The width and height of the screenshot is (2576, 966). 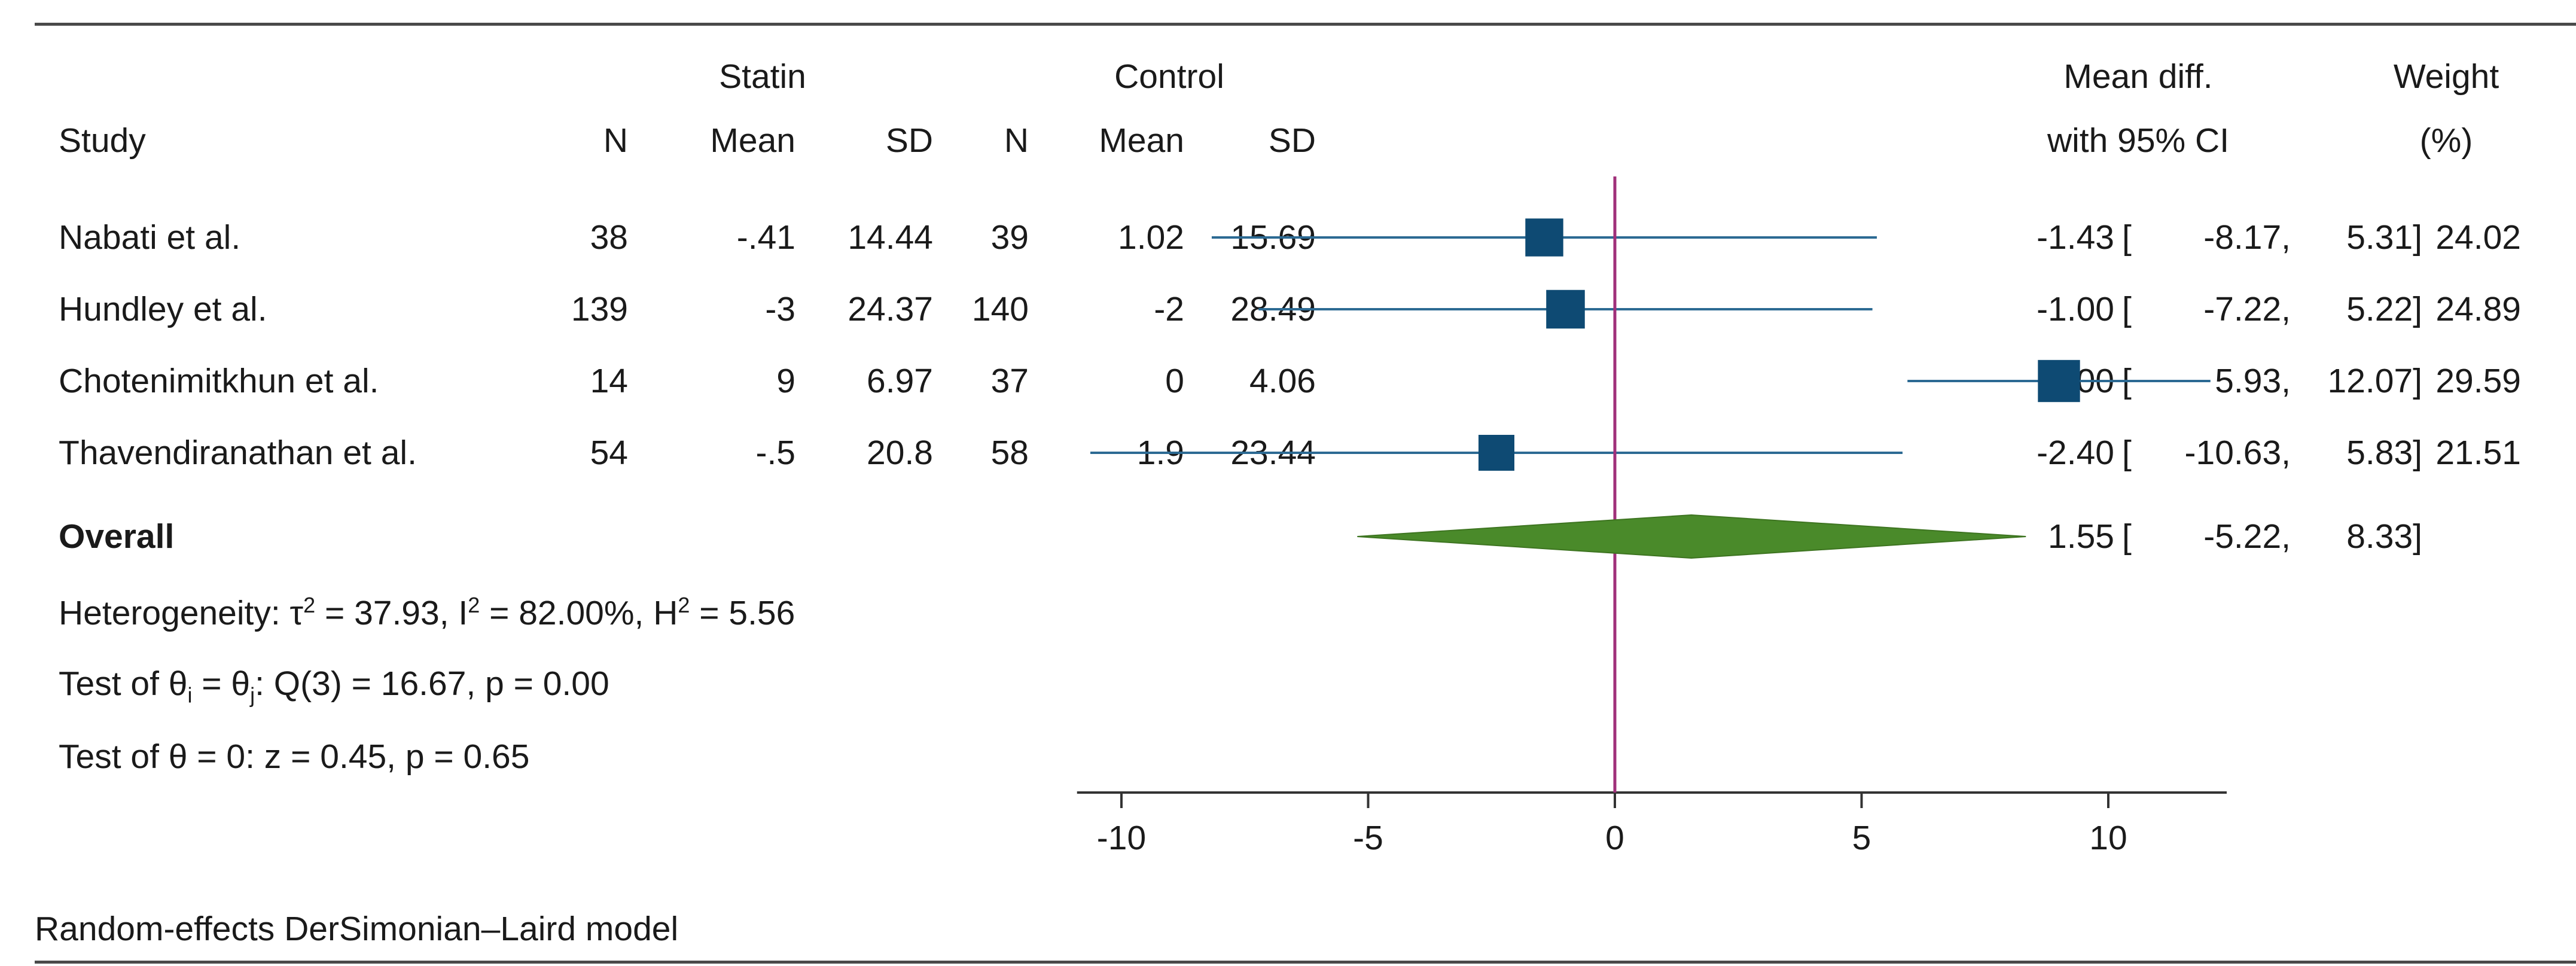 I want to click on statin-n: 38, so click(x=609, y=237).